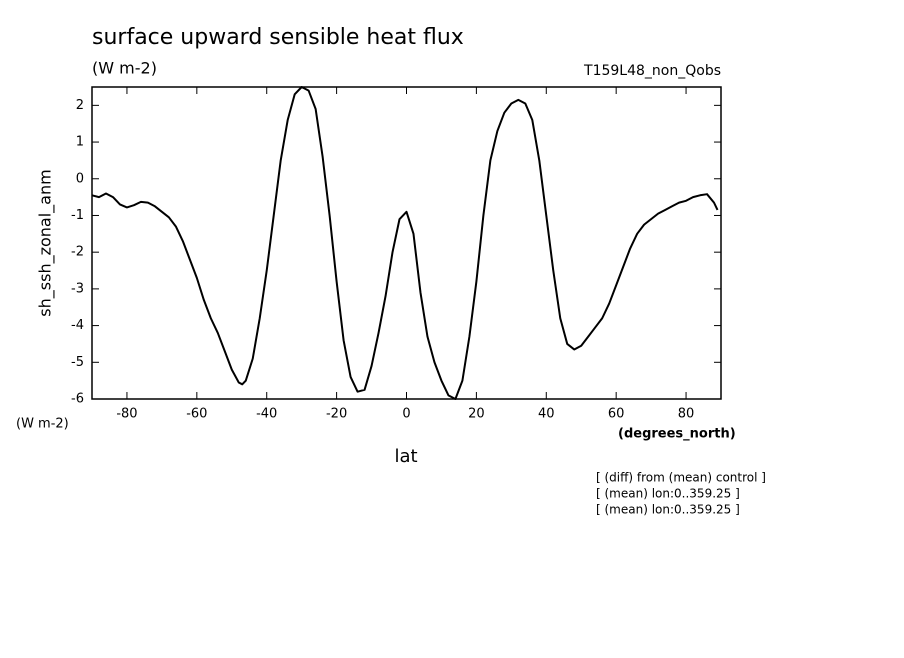 The image size is (904, 658). Describe the element at coordinates (77, 399) in the screenshot. I see `y-tick-label: -6` at that location.